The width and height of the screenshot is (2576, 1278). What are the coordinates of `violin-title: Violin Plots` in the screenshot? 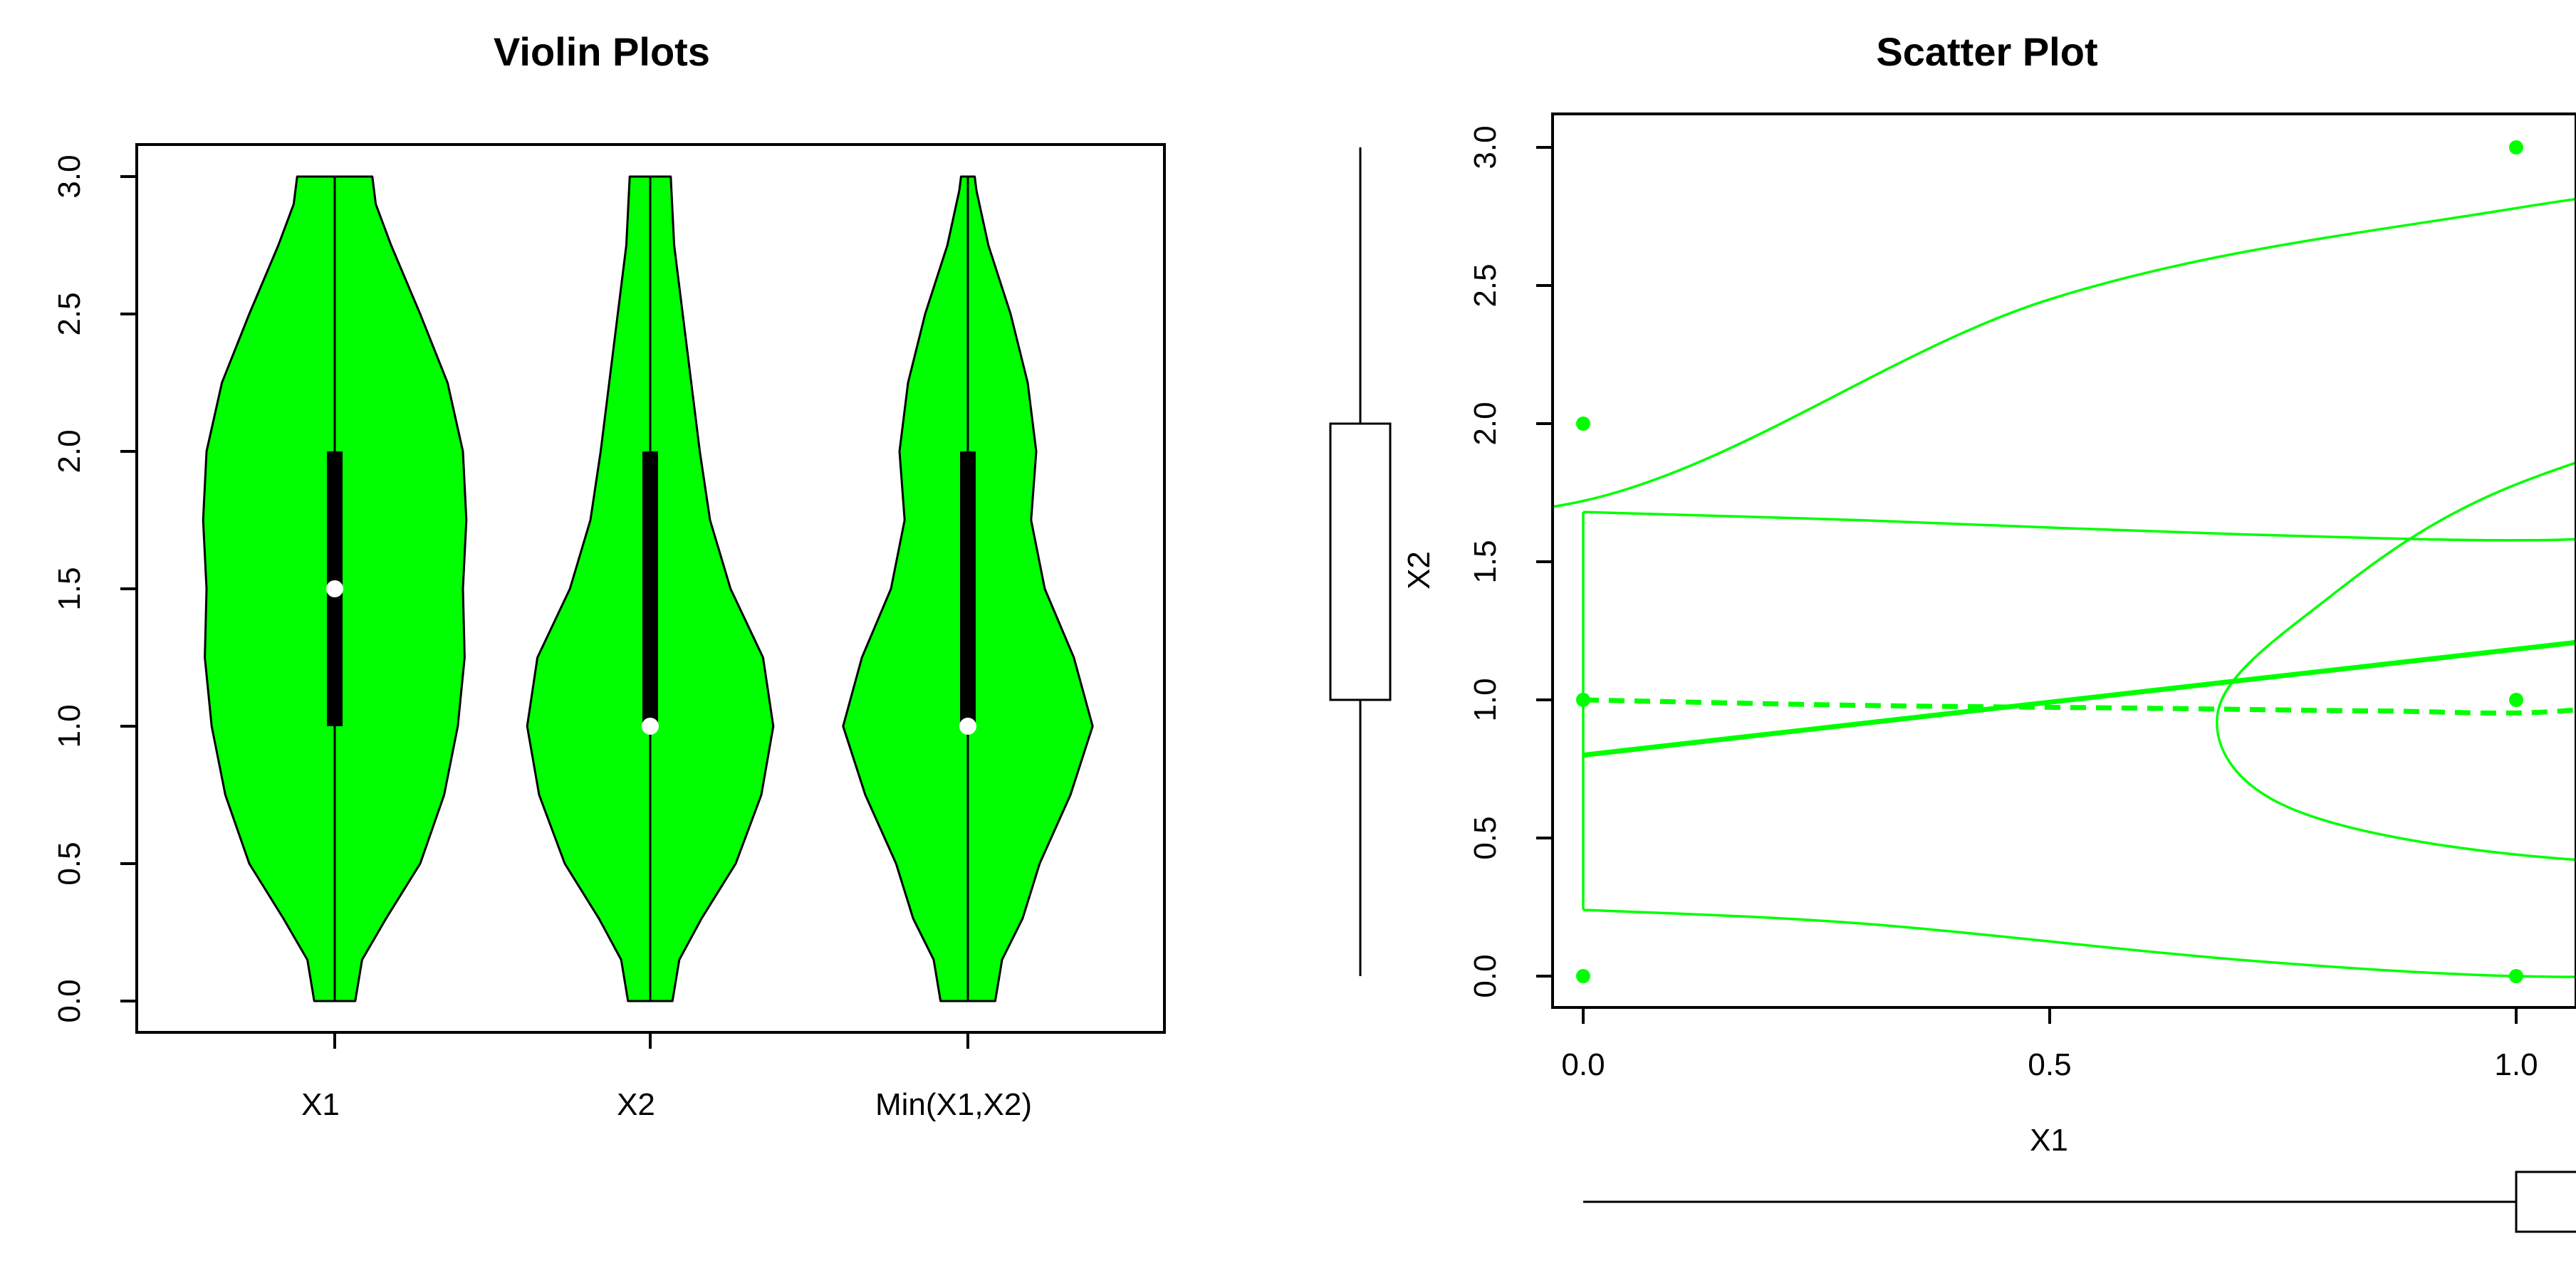 It's located at (602, 51).